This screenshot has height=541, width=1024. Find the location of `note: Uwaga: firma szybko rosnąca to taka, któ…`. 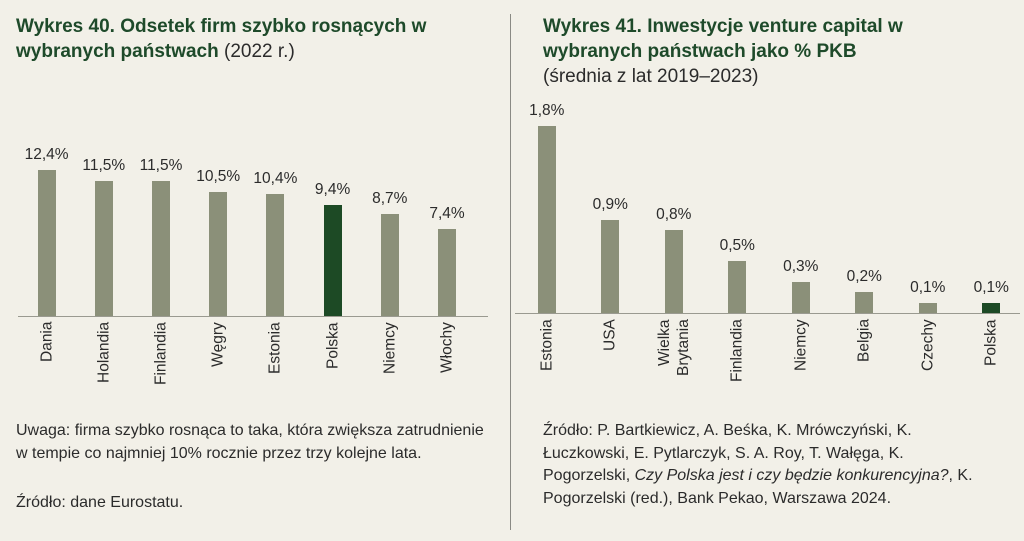

note: Uwaga: firma szybko rosnąca to taka, któ… is located at coordinates (250, 442).